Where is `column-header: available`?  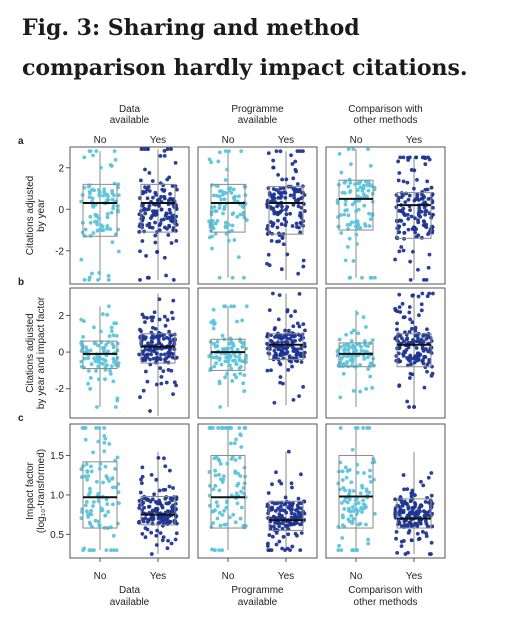
column-header: available is located at coordinates (258, 120).